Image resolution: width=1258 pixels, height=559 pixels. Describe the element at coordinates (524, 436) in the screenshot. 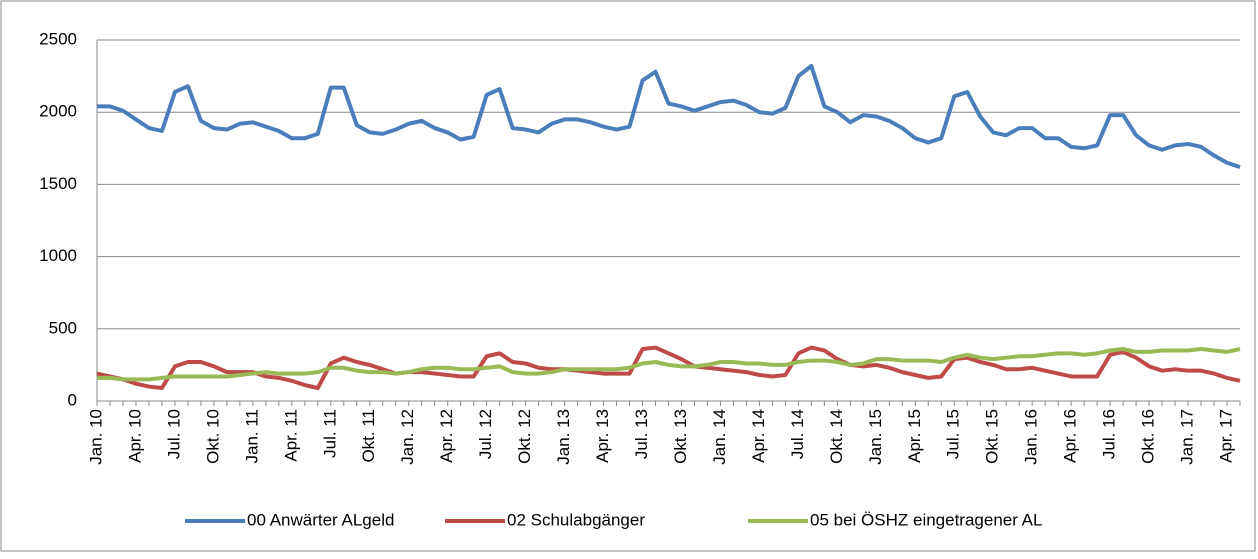

I see `x-tick-label: Okt. 12` at that location.